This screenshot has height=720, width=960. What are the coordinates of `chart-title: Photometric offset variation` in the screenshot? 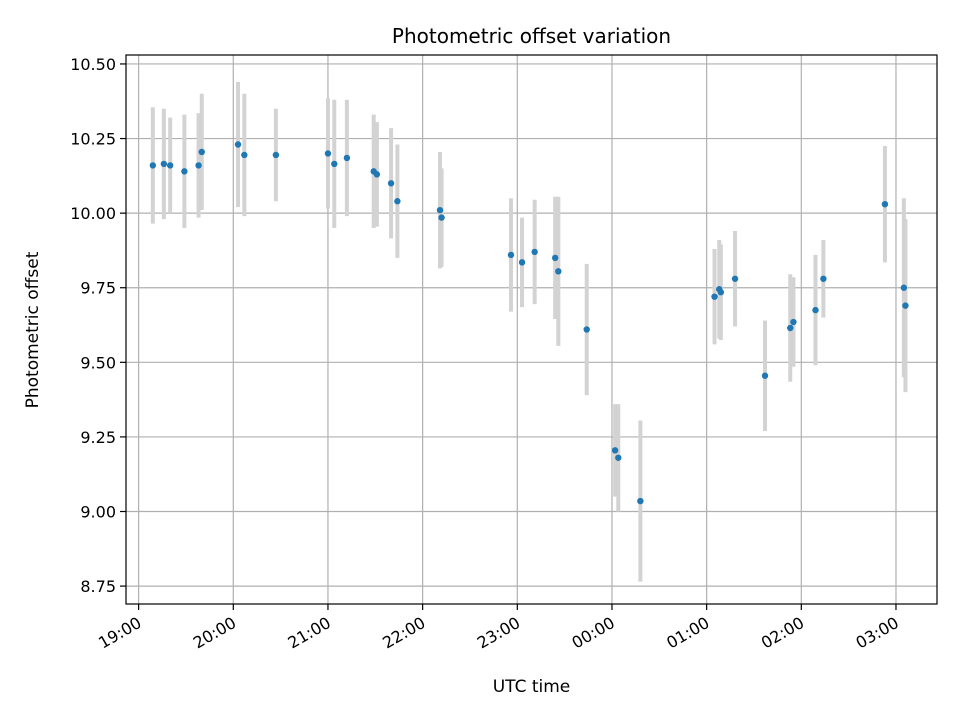 It's located at (531, 36).